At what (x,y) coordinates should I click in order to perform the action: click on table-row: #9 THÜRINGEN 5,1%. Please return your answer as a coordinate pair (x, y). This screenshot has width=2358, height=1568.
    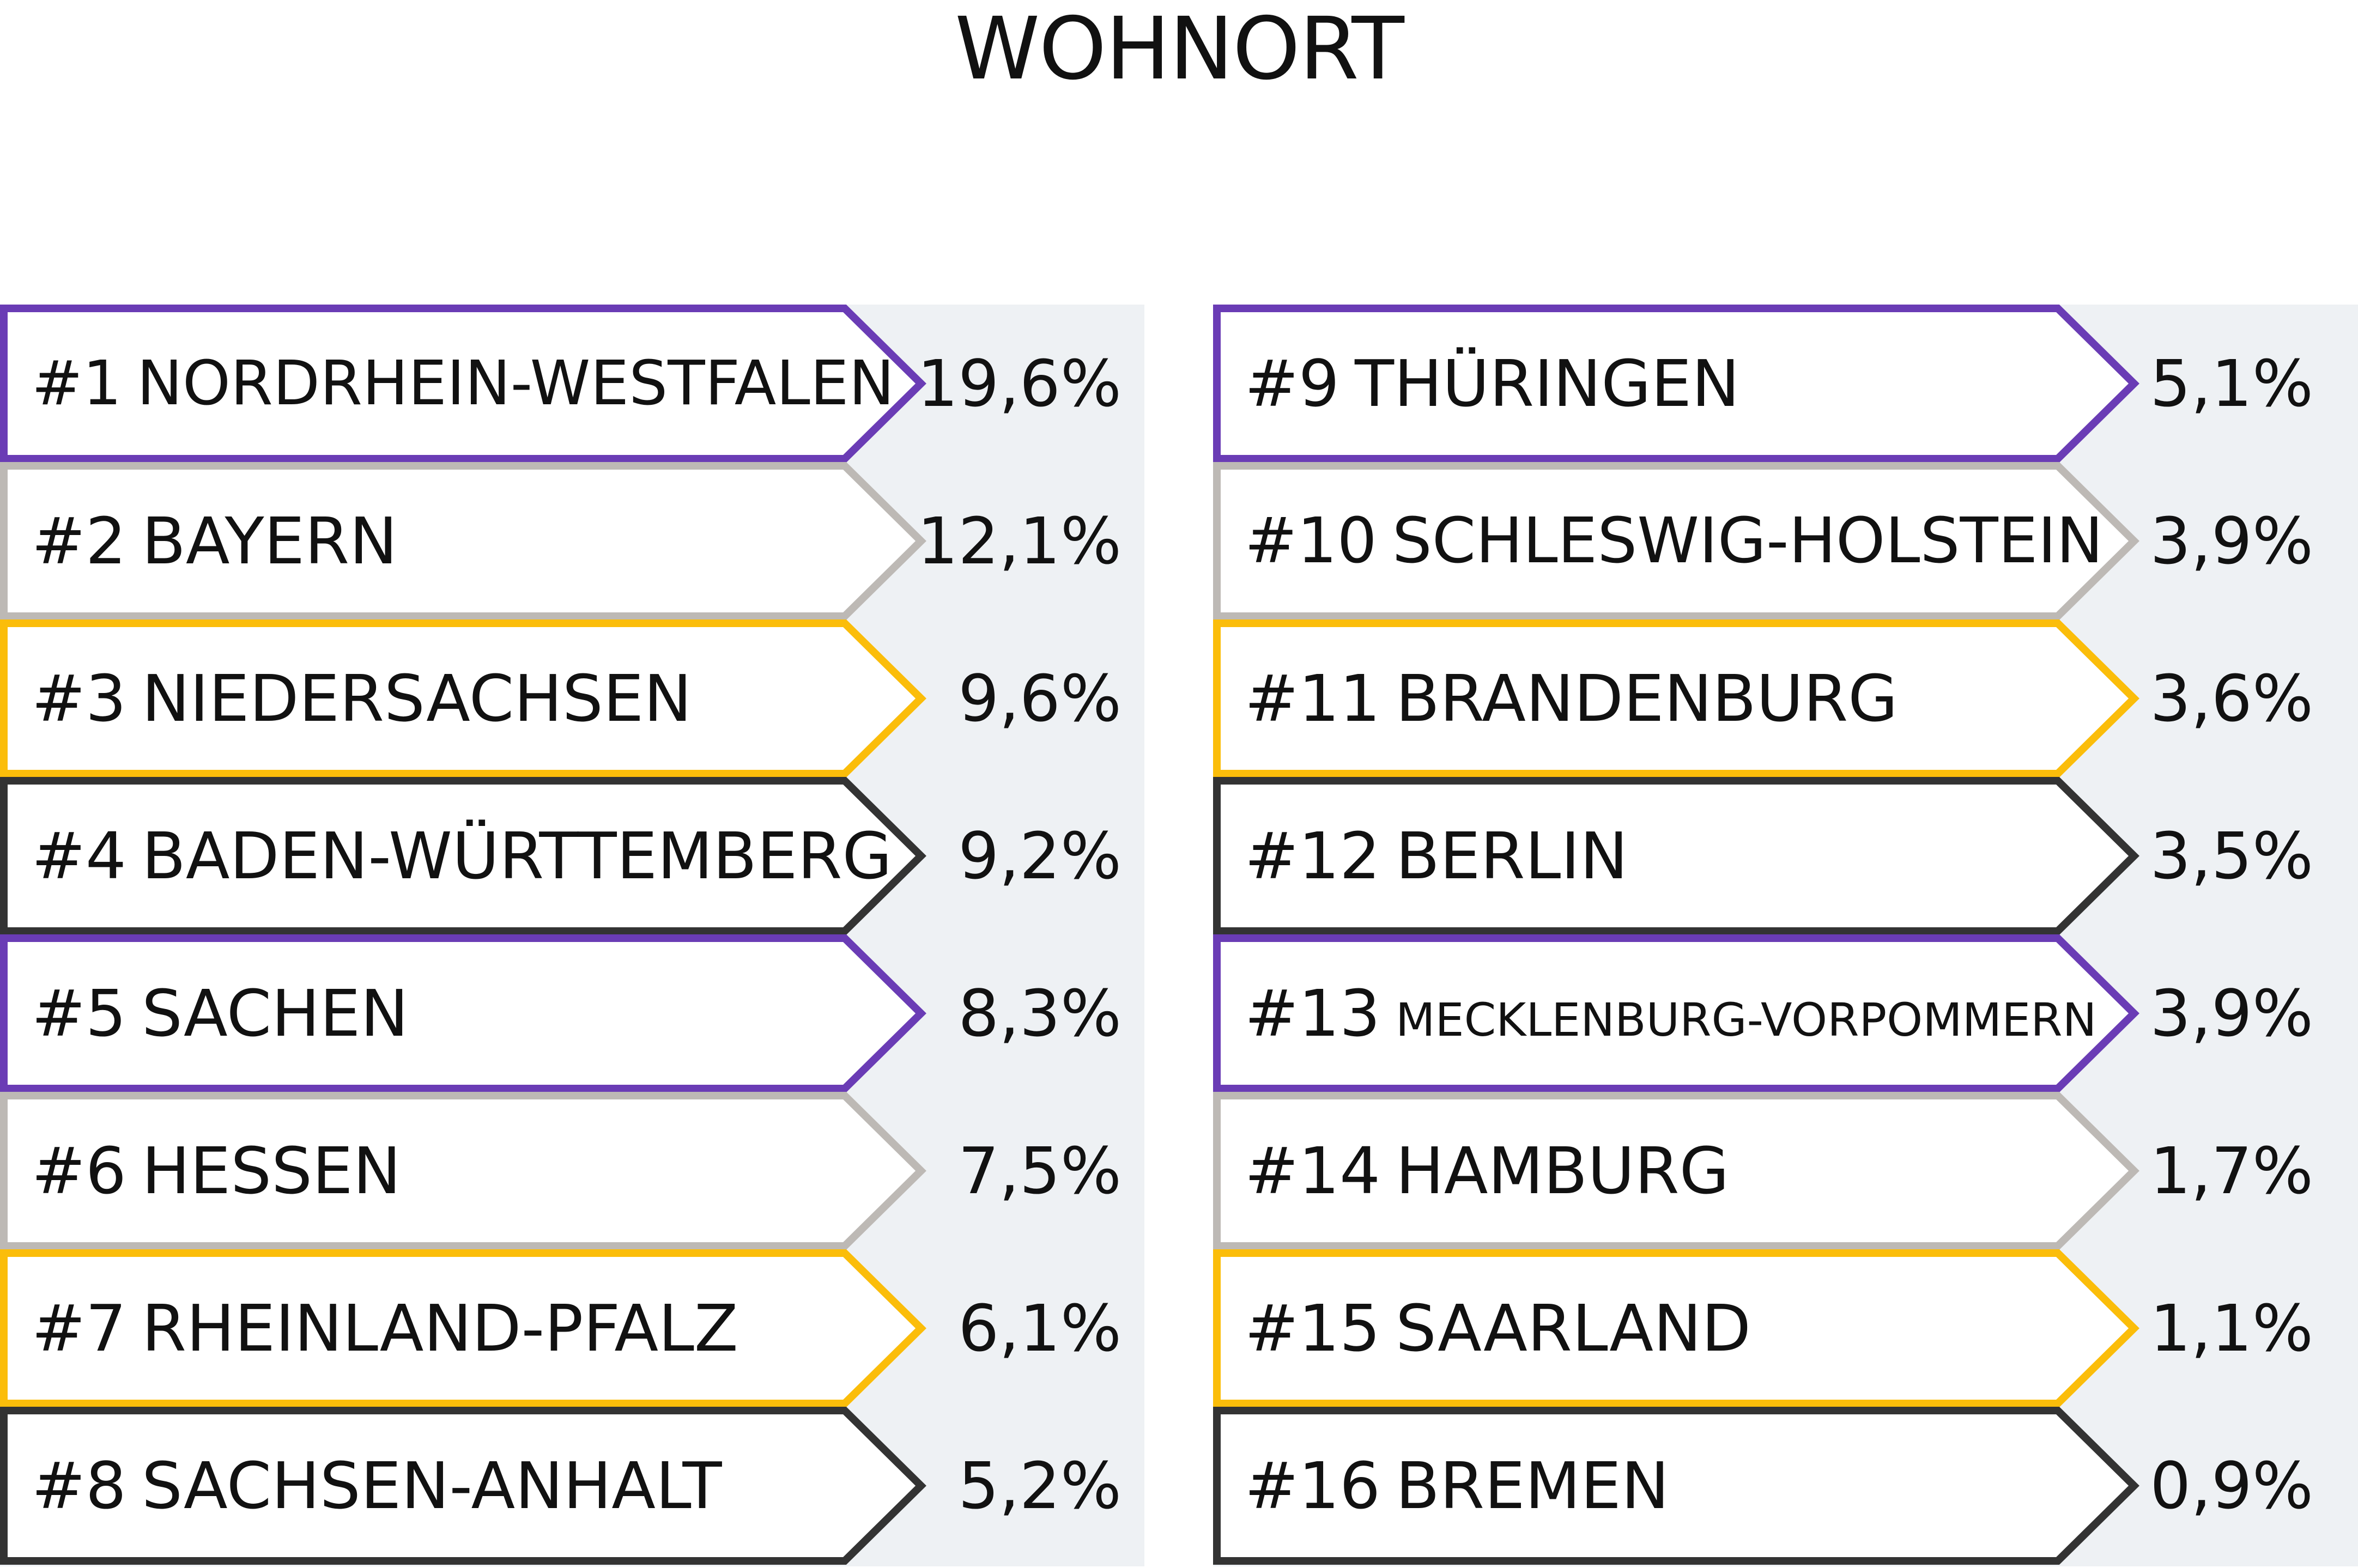
    Looking at the image, I should click on (1763, 384).